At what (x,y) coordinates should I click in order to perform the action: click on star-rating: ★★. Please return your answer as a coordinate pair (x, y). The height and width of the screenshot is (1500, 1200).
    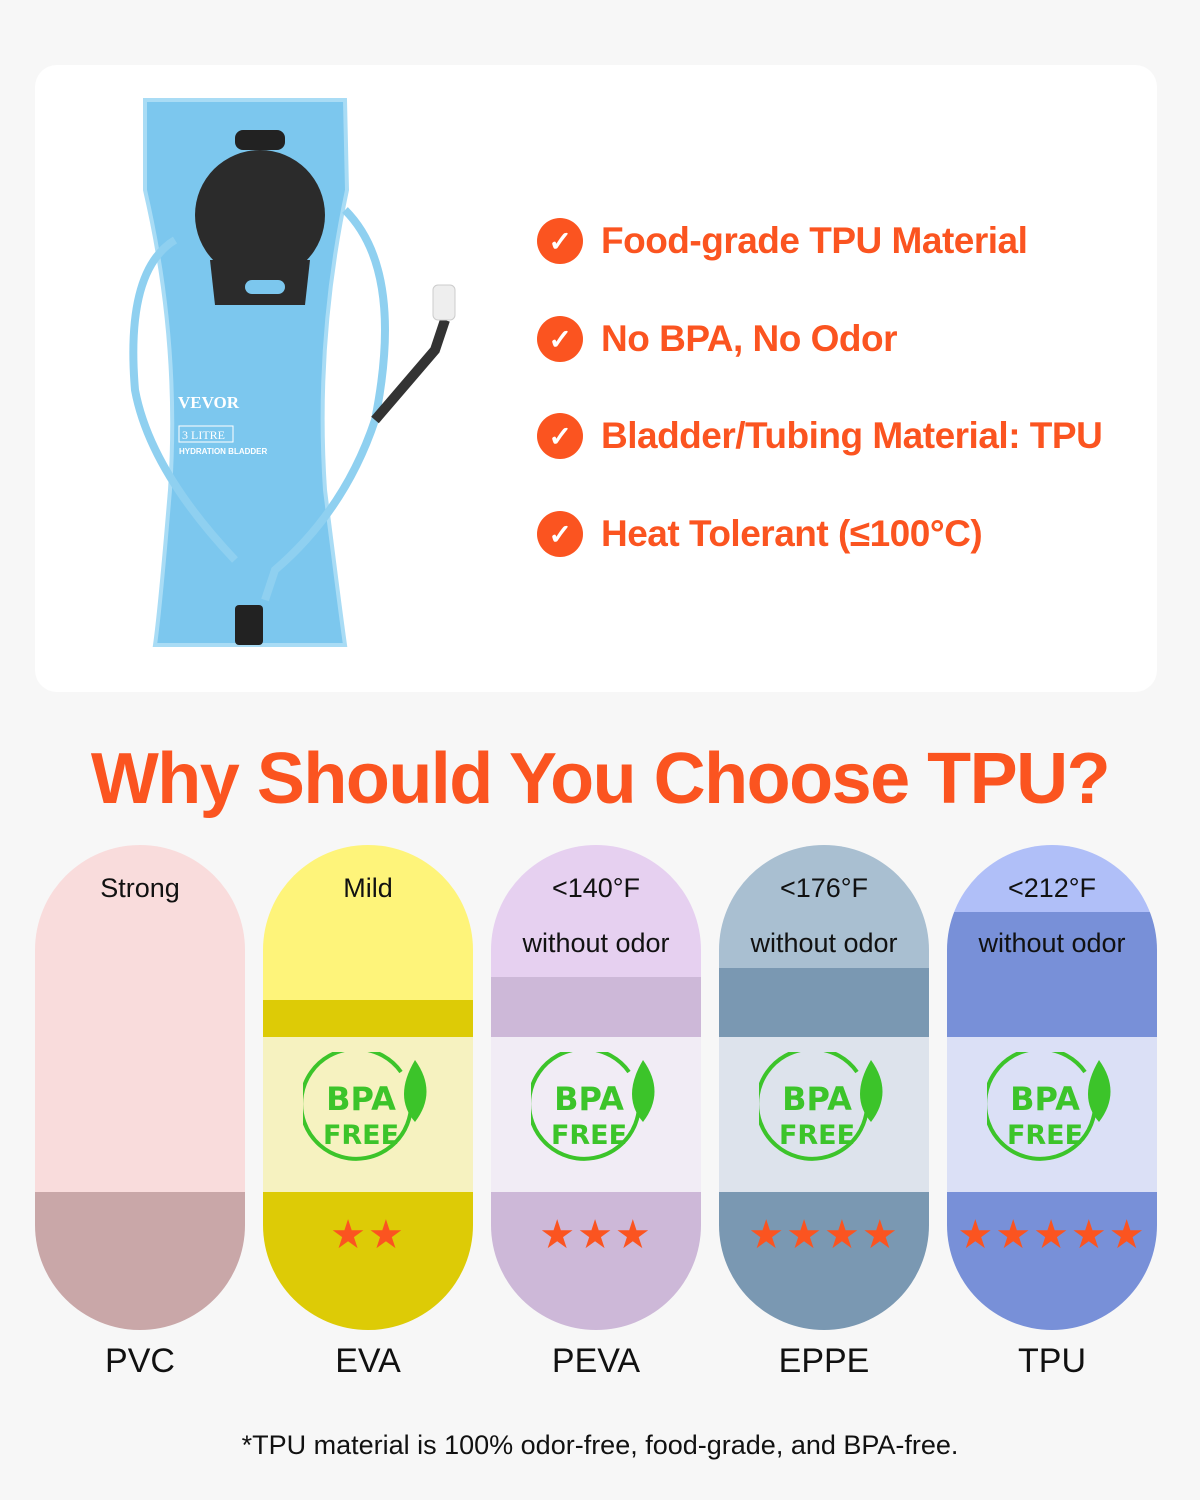
    Looking at the image, I should click on (368, 1235).